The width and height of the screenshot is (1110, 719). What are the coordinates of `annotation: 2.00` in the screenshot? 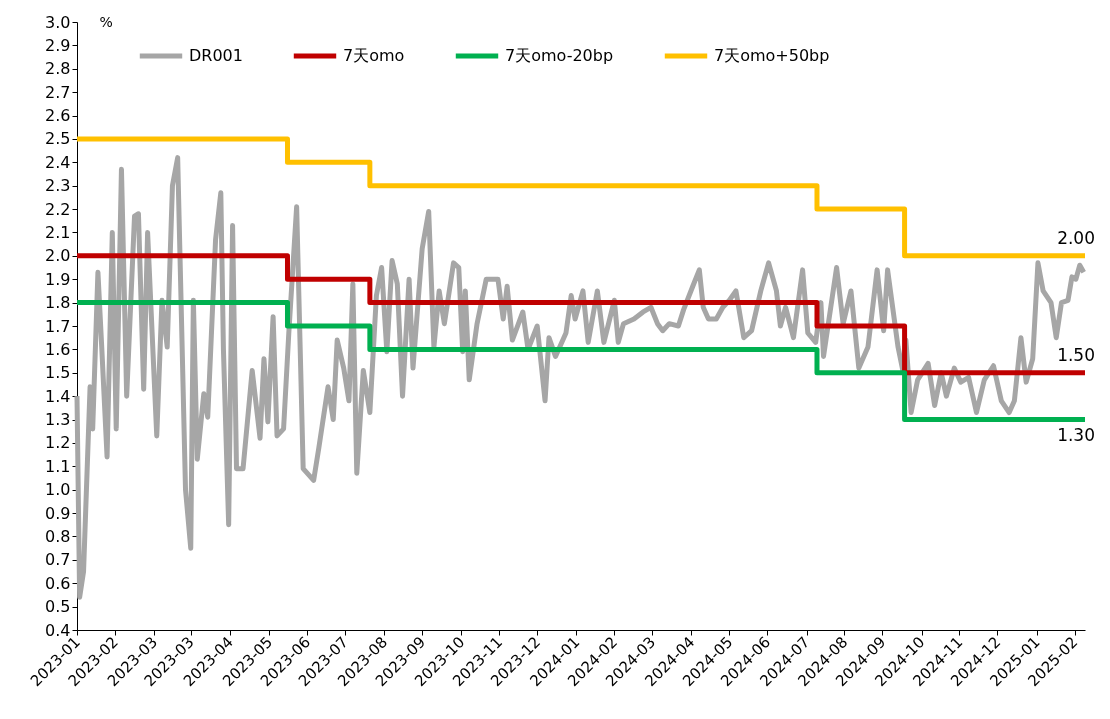 It's located at (1076, 237).